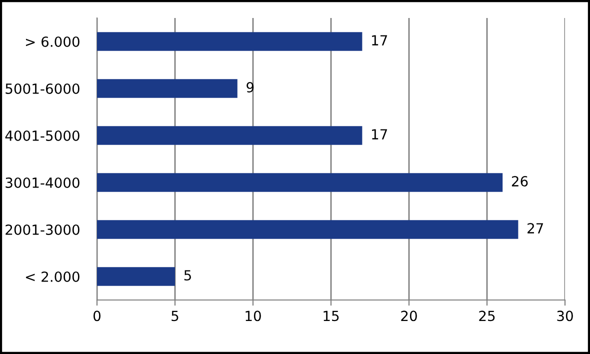  Describe the element at coordinates (43, 229) in the screenshot. I see `y-tick-label: 2001-3000` at that location.